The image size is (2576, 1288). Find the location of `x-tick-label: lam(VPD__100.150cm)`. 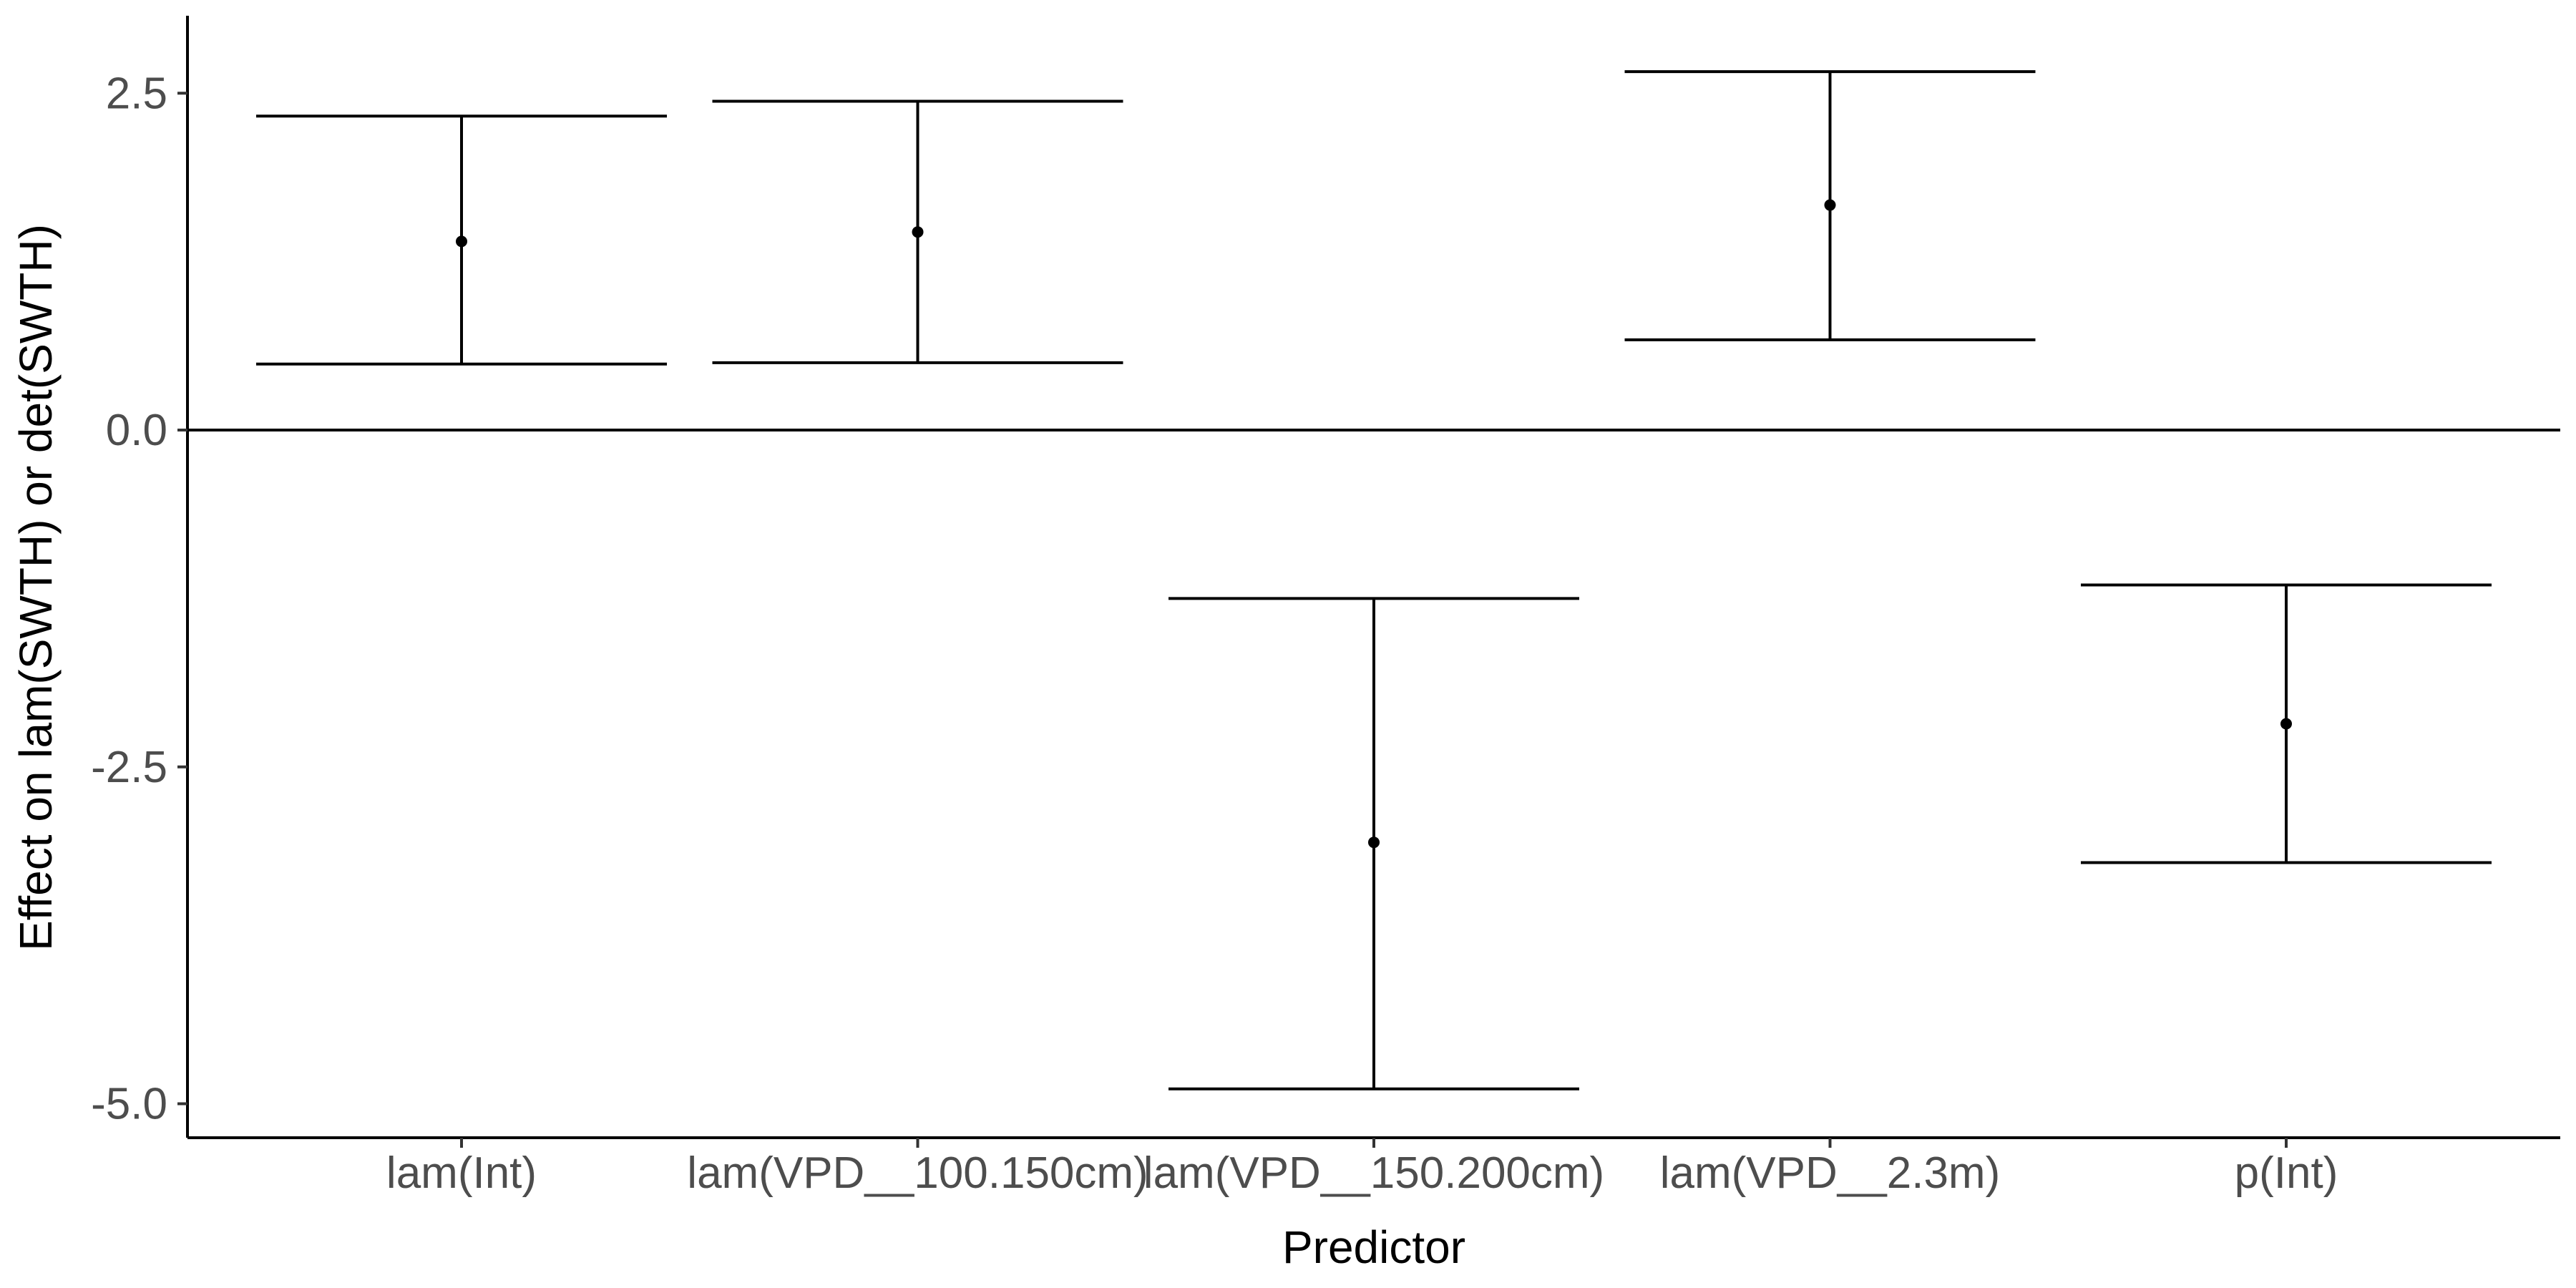

x-tick-label: lam(VPD__100.150cm) is located at coordinates (917, 1173).